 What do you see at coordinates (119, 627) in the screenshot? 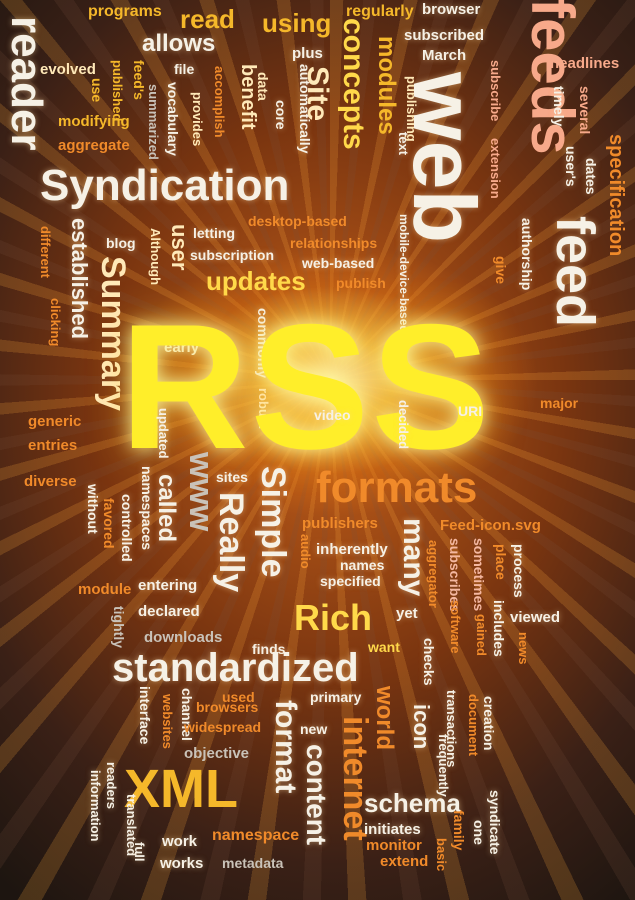
I see `word-tightly: tightly` at bounding box center [119, 627].